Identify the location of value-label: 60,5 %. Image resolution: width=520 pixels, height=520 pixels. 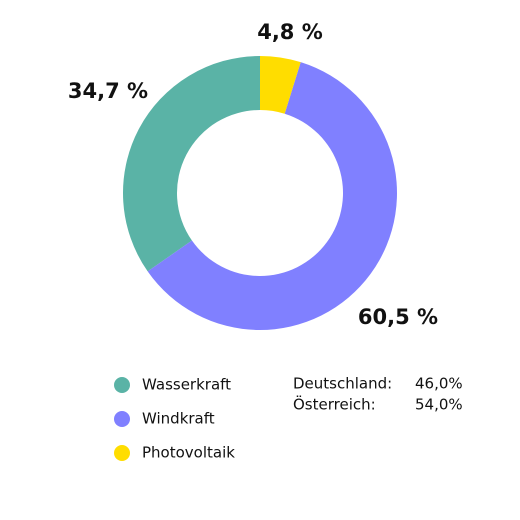
(398, 317).